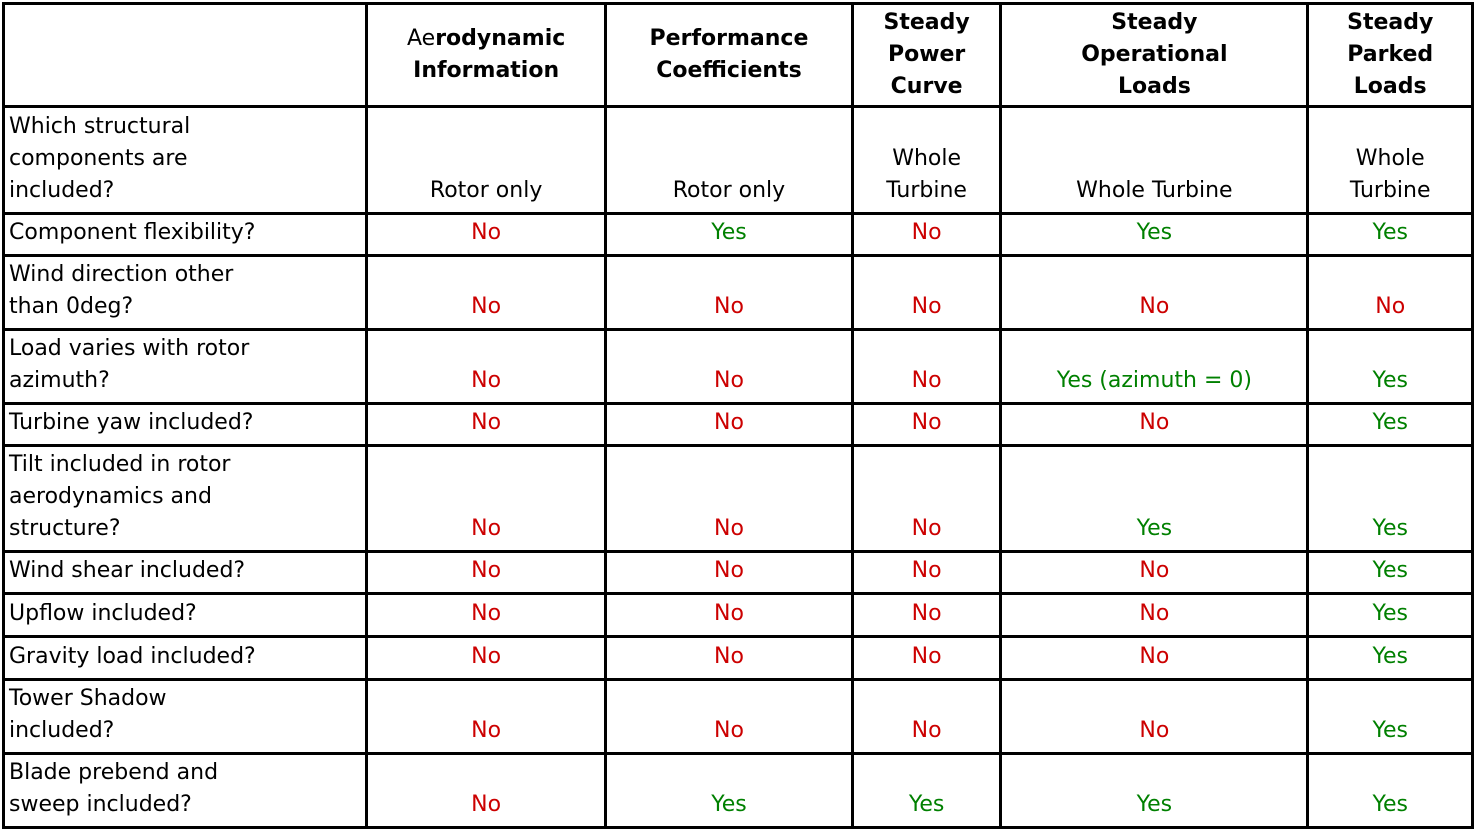  Describe the element at coordinates (1390, 55) in the screenshot. I see `col-header-steady-parked-loads: Steady Parked Loads` at that location.